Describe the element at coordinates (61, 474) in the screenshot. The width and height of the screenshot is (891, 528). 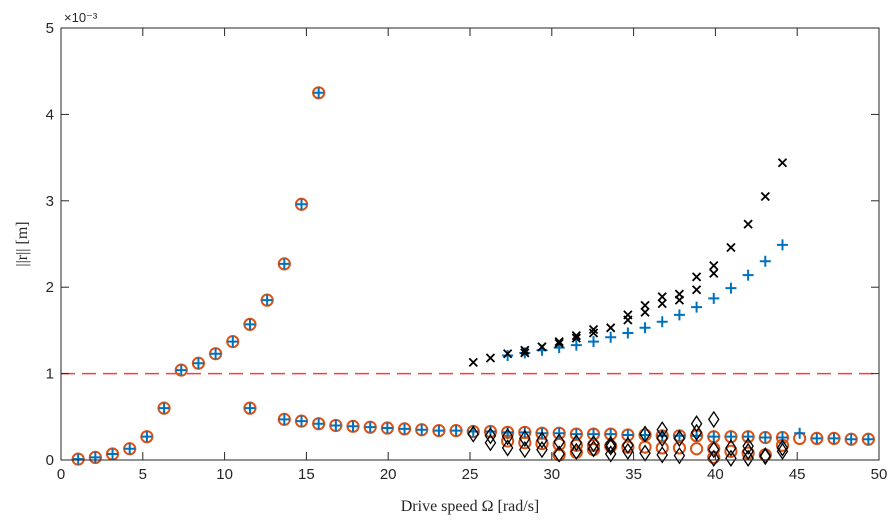
I see `x-tick-label: 0` at that location.